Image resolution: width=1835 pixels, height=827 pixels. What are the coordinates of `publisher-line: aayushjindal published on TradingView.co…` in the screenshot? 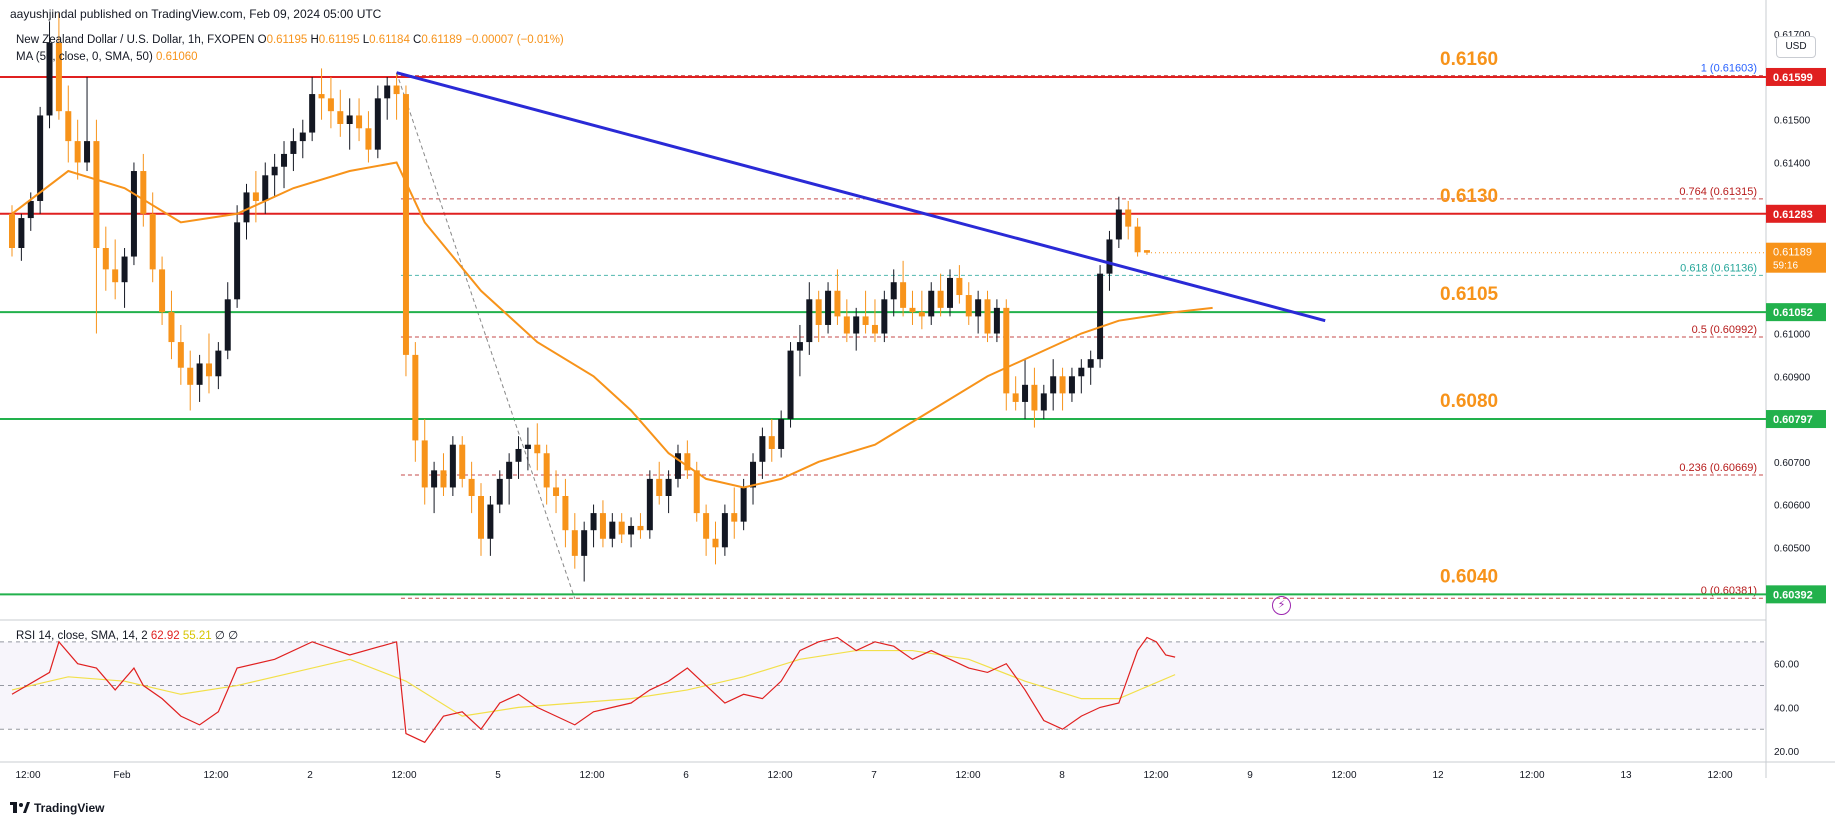 It's located at (196, 14).